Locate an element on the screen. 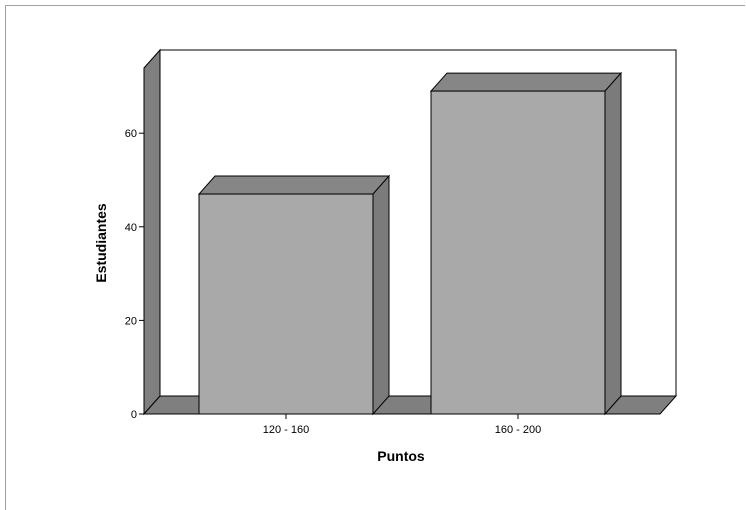  x-tick-label-1: 160 - 200 is located at coordinates (518, 430).